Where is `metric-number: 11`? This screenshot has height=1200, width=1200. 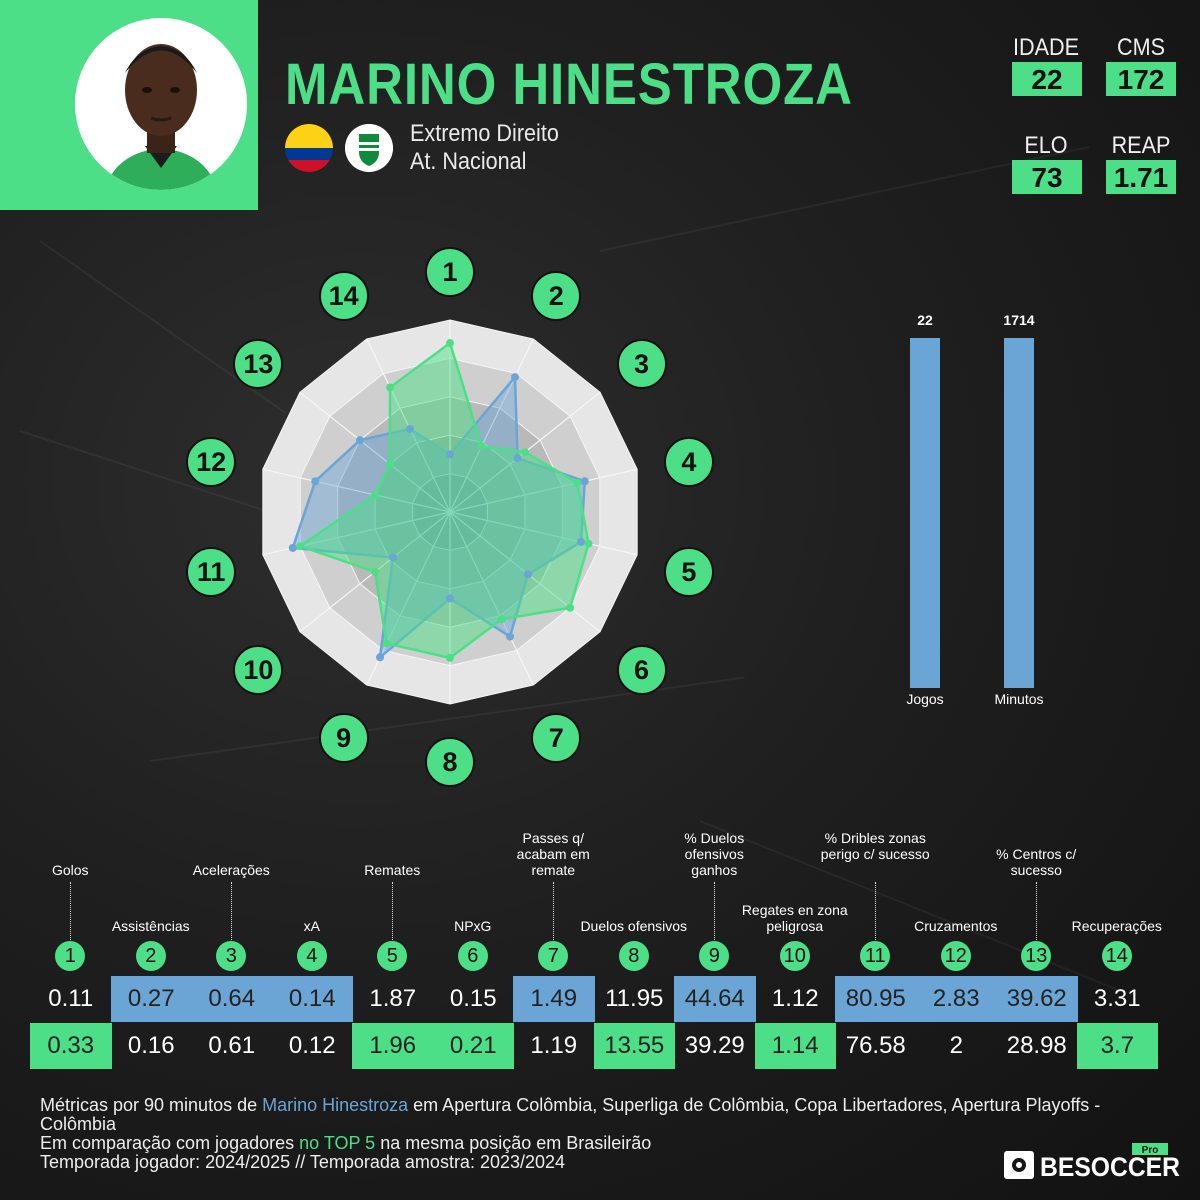
metric-number: 11 is located at coordinates (875, 956).